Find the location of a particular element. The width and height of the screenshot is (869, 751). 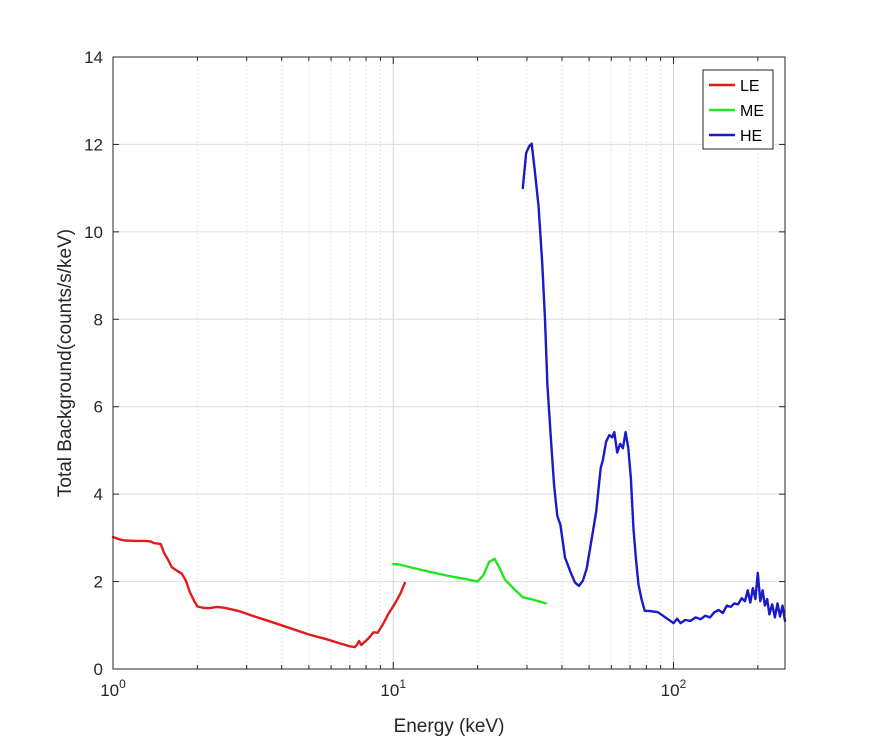

series-line-le is located at coordinates (258, 592).